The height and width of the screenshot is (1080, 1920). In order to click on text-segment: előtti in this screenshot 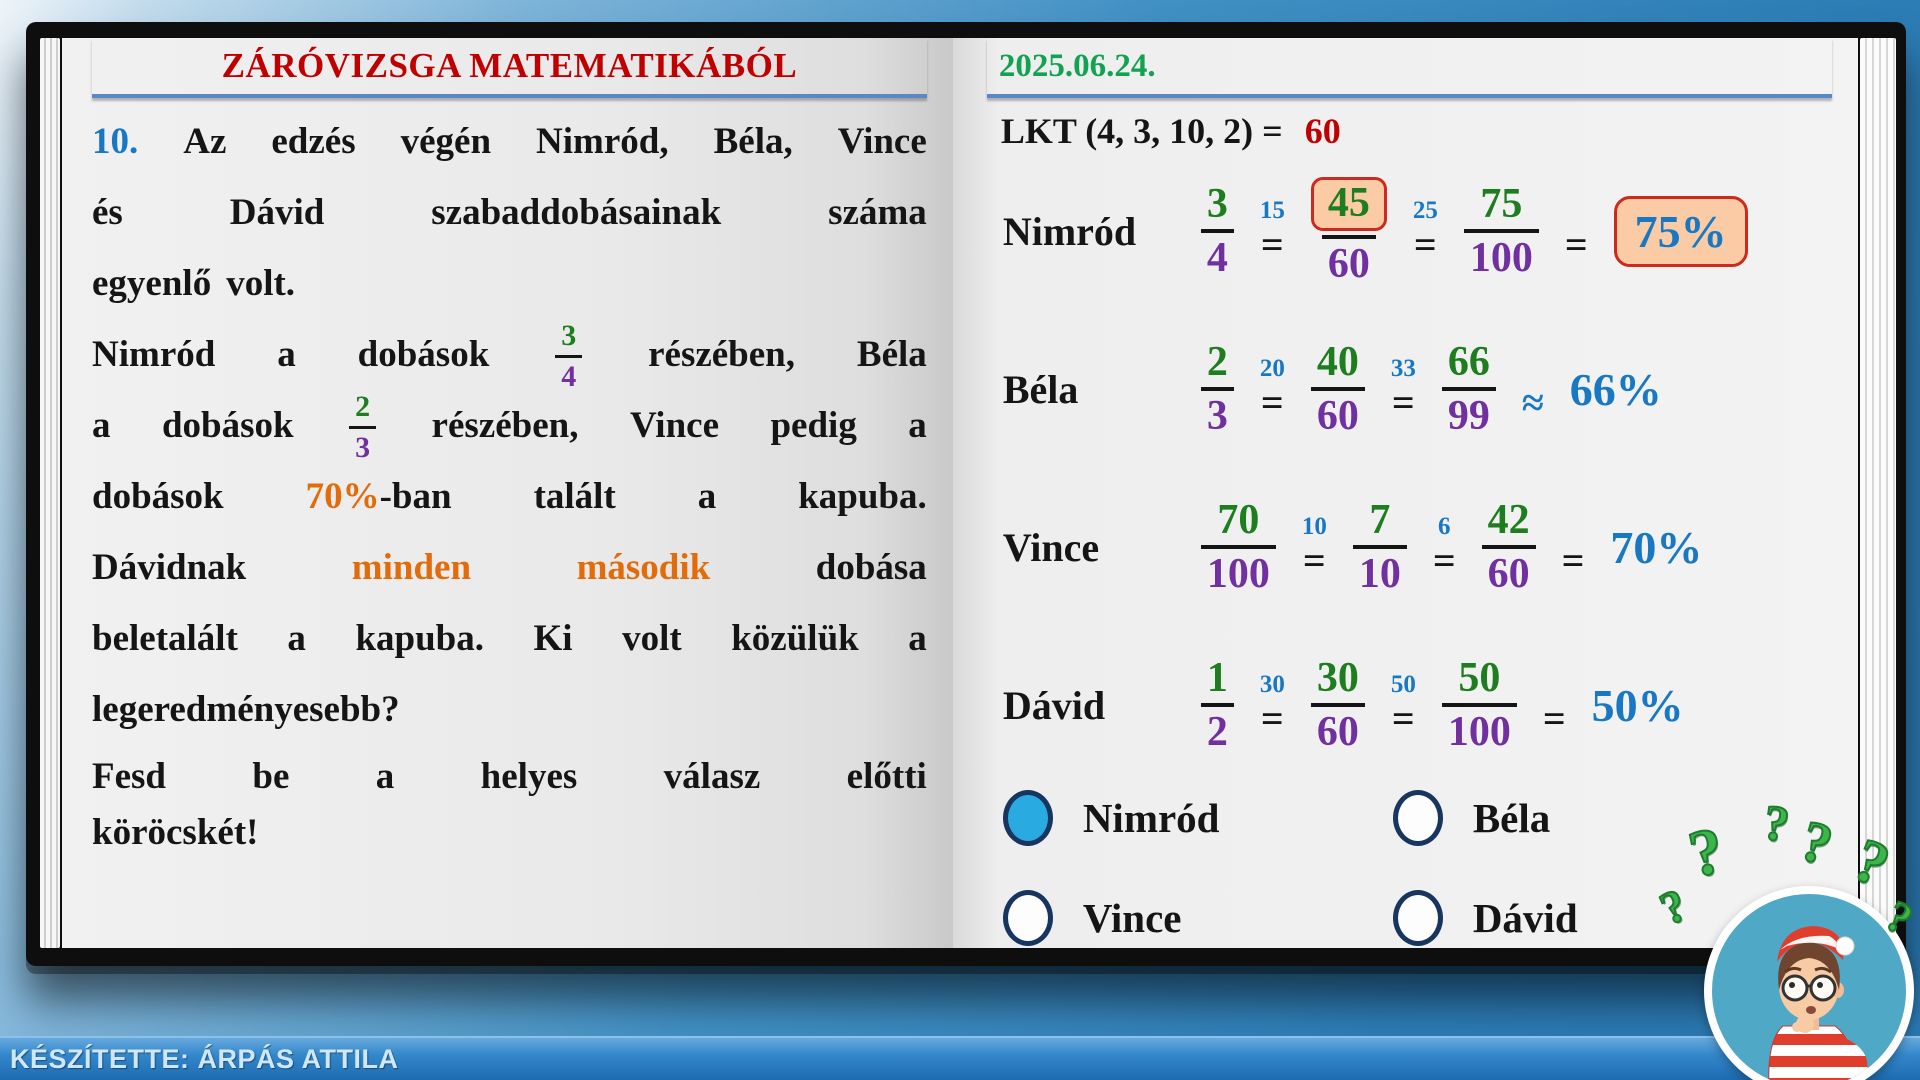, I will do `click(886, 776)`.